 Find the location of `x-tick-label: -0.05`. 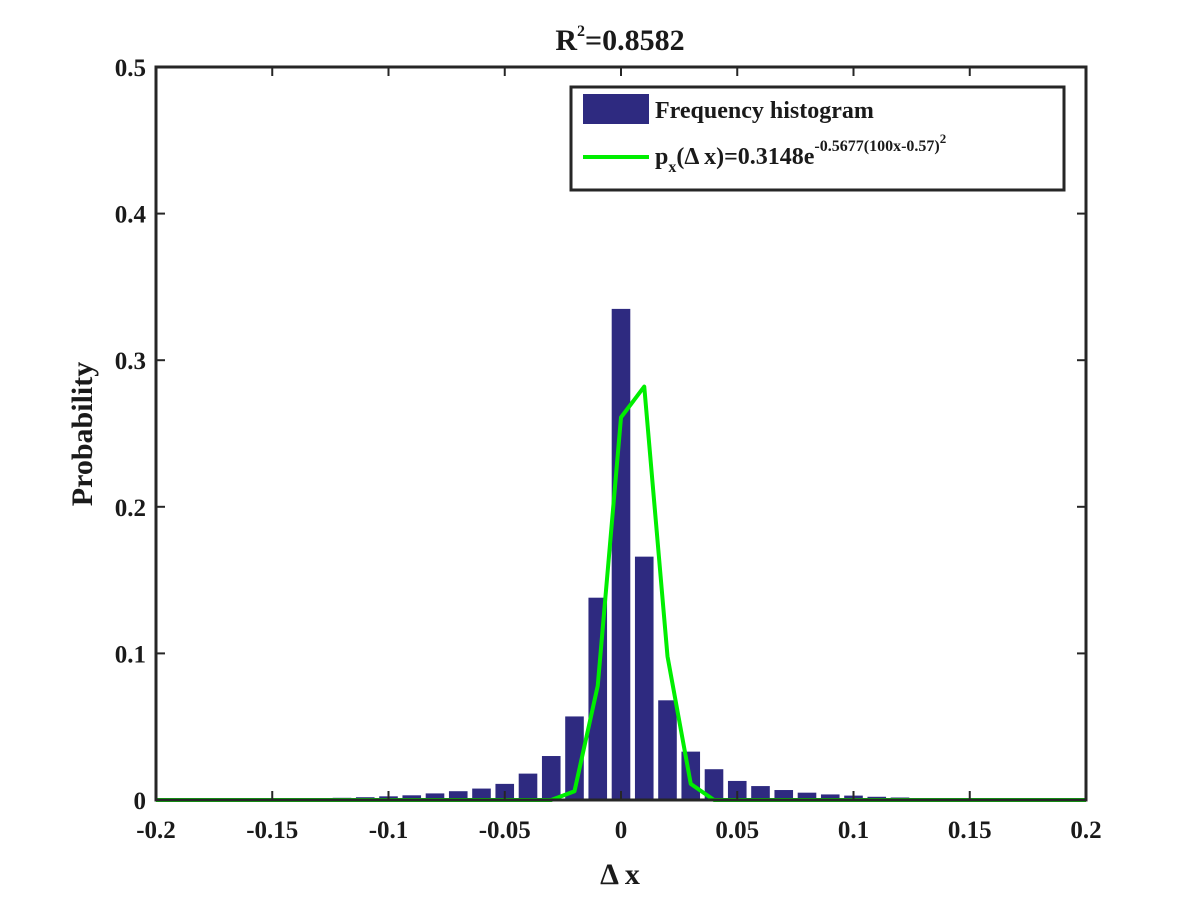

x-tick-label: -0.05 is located at coordinates (505, 830).